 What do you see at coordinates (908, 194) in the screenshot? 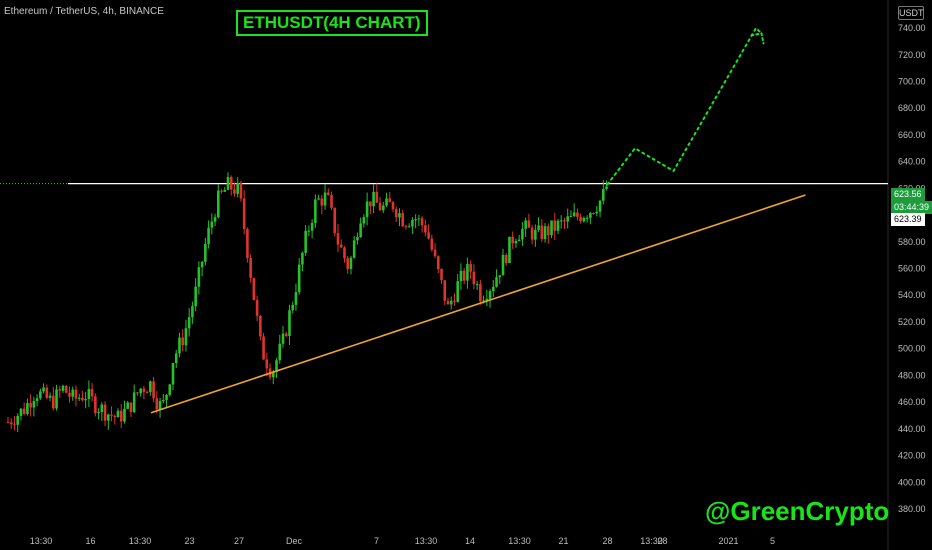
I see `current-price-tag: 623.56` at bounding box center [908, 194].